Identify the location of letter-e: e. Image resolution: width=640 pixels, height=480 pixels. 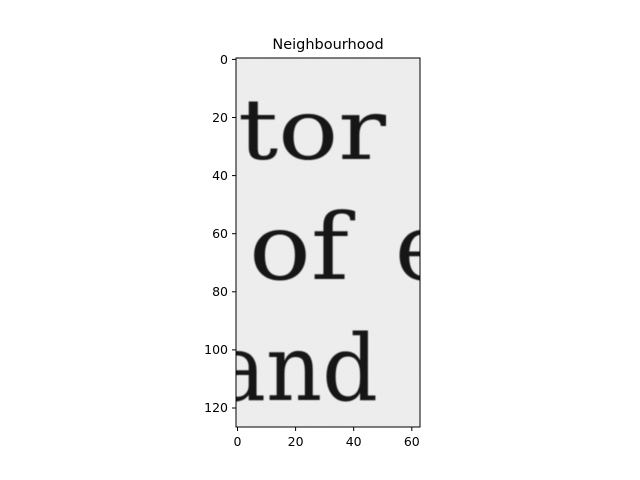
(422, 247).